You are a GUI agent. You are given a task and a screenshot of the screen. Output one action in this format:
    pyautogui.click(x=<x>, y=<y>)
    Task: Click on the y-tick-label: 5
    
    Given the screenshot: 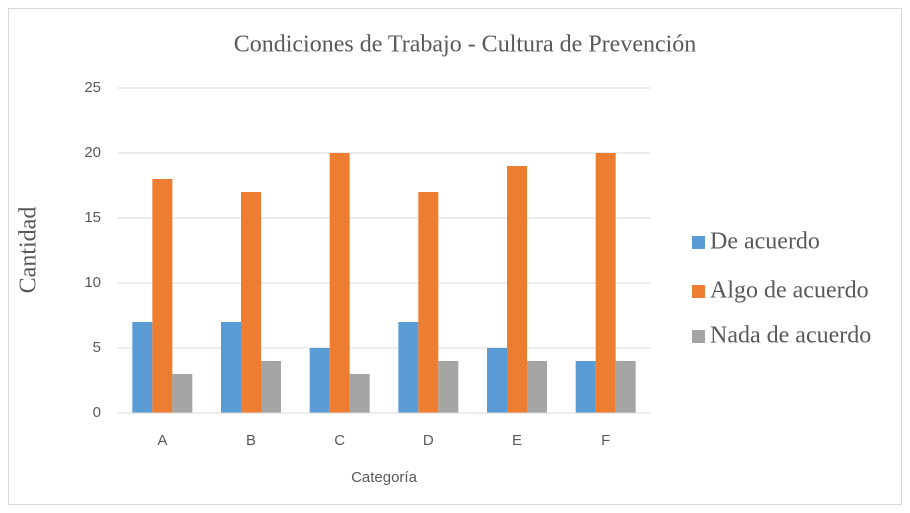 What is the action you would take?
    pyautogui.click(x=97, y=347)
    